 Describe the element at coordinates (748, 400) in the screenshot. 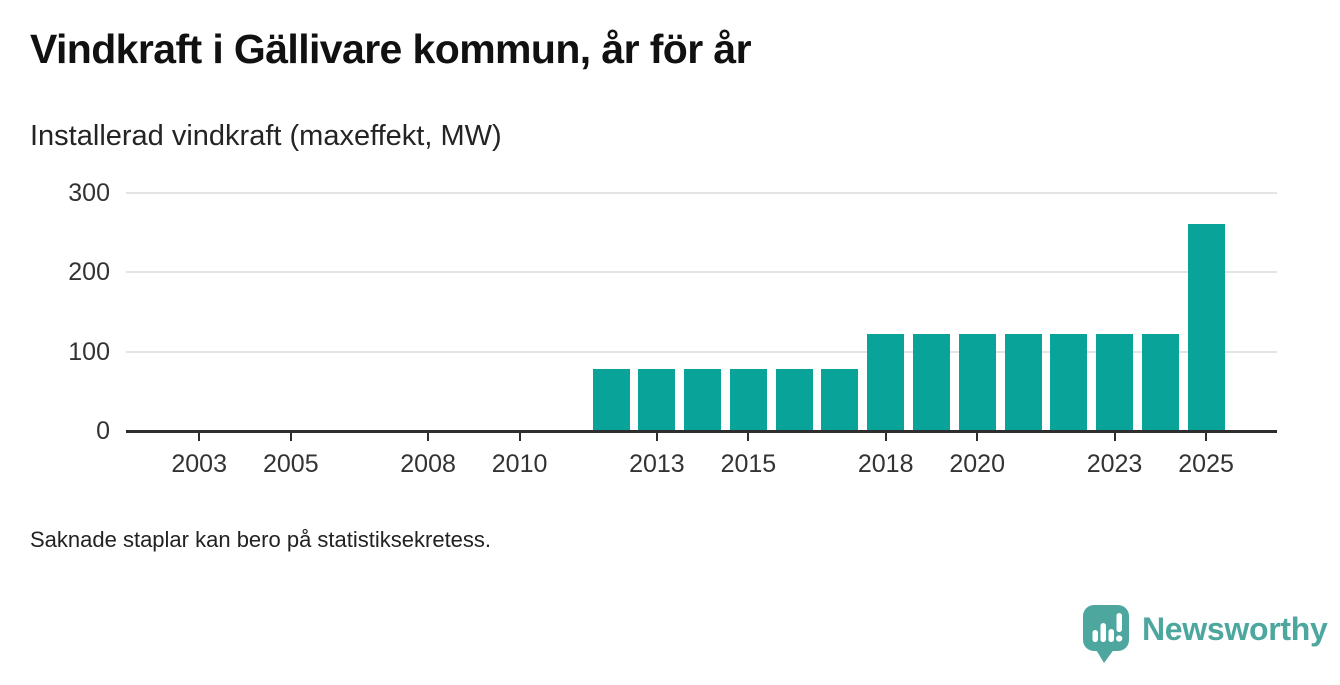

I see `bar-2015` at that location.